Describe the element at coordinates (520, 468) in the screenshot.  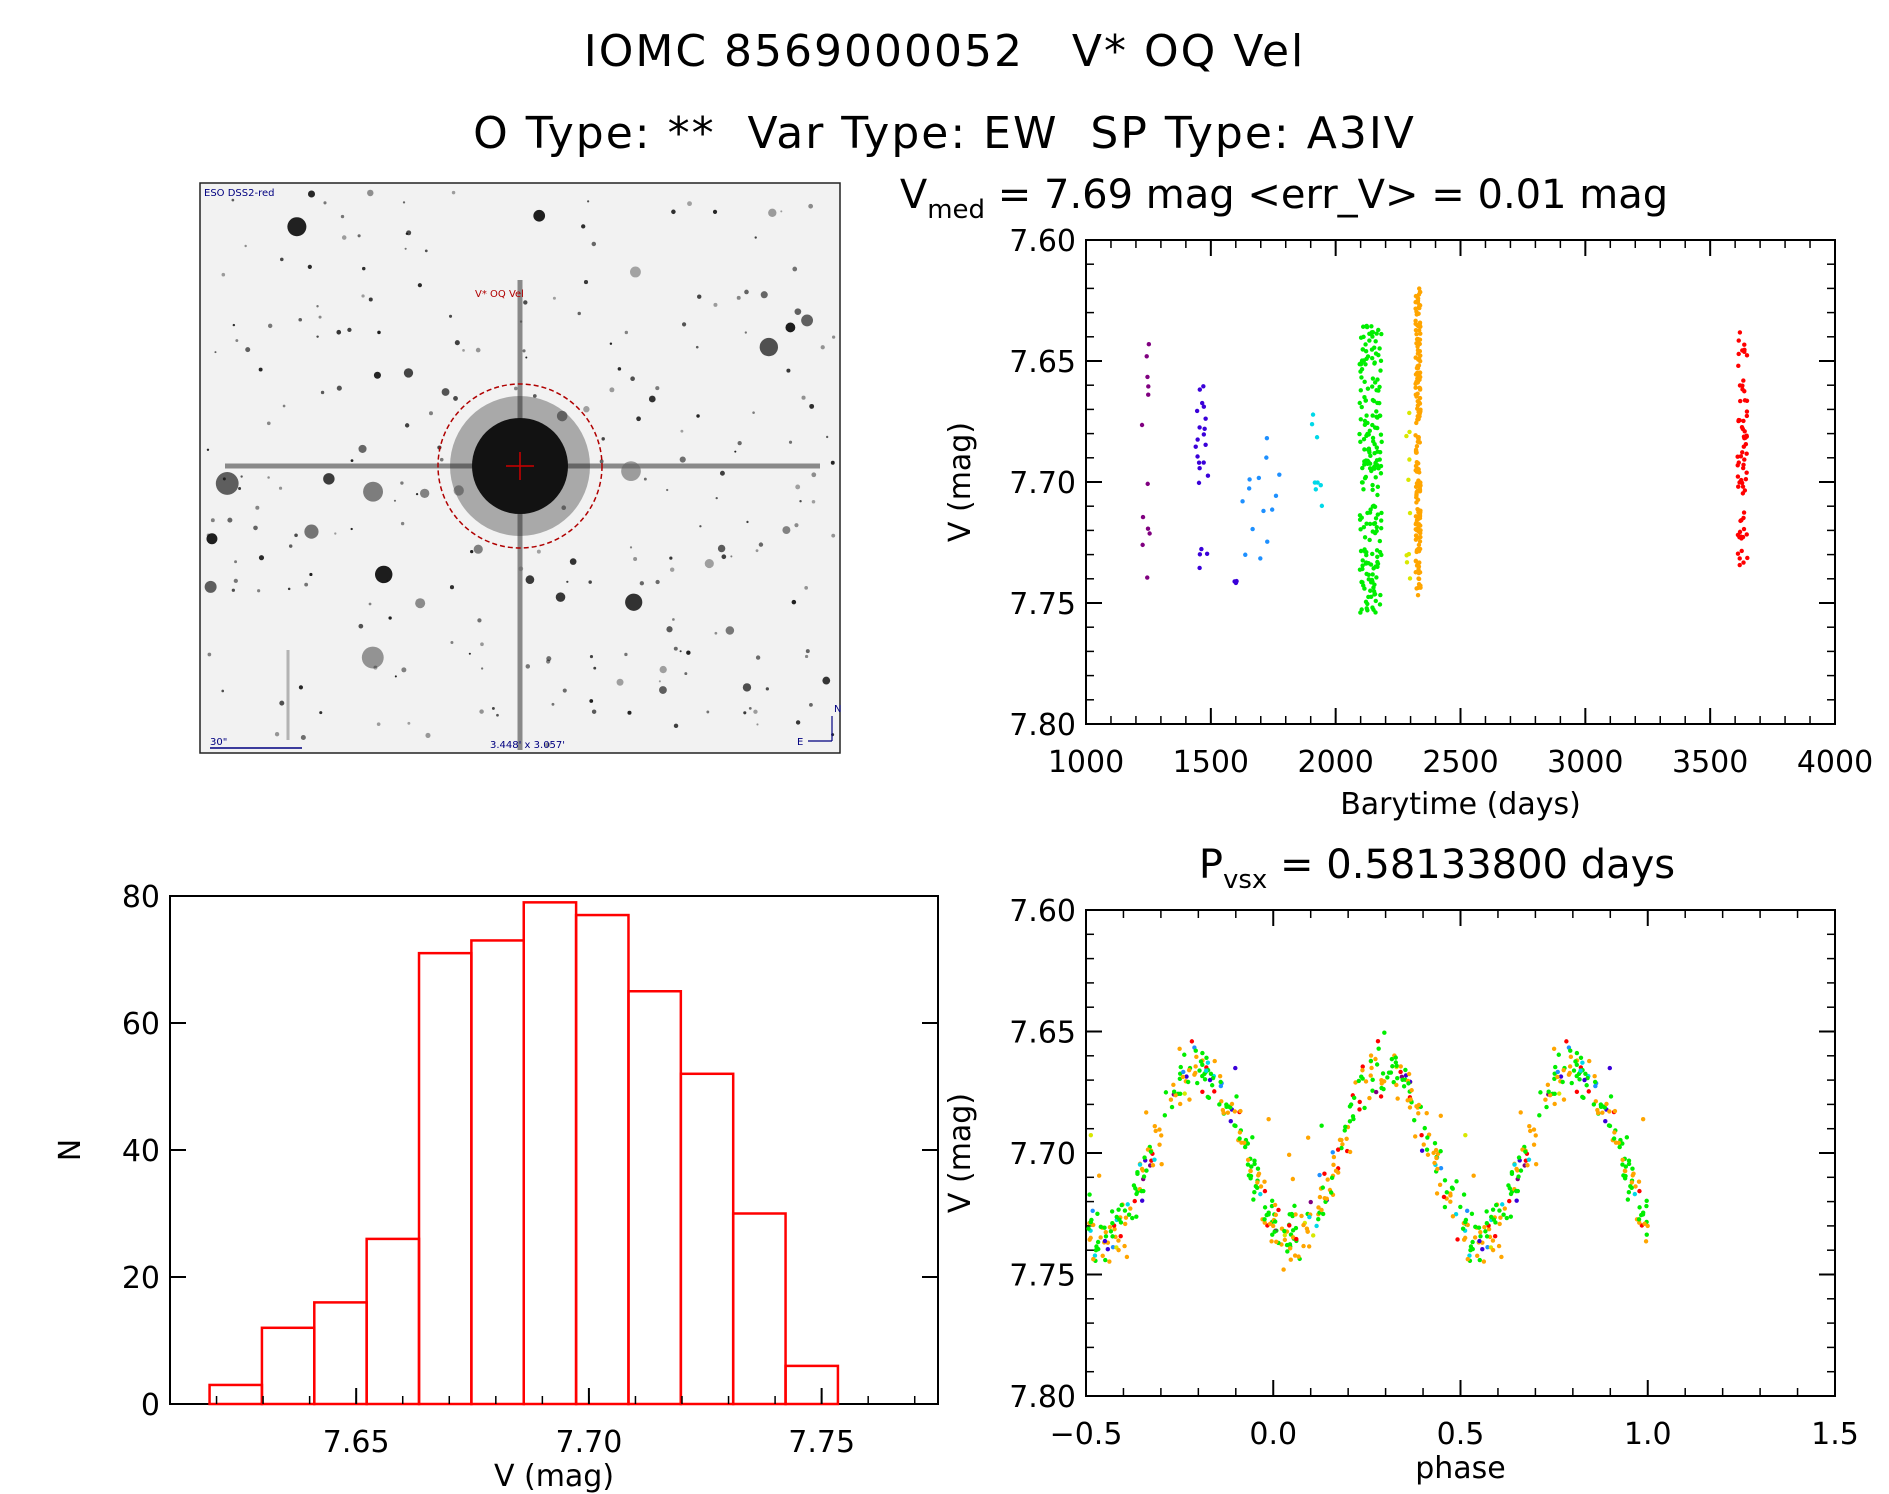
I see `sky-image-stars` at that location.